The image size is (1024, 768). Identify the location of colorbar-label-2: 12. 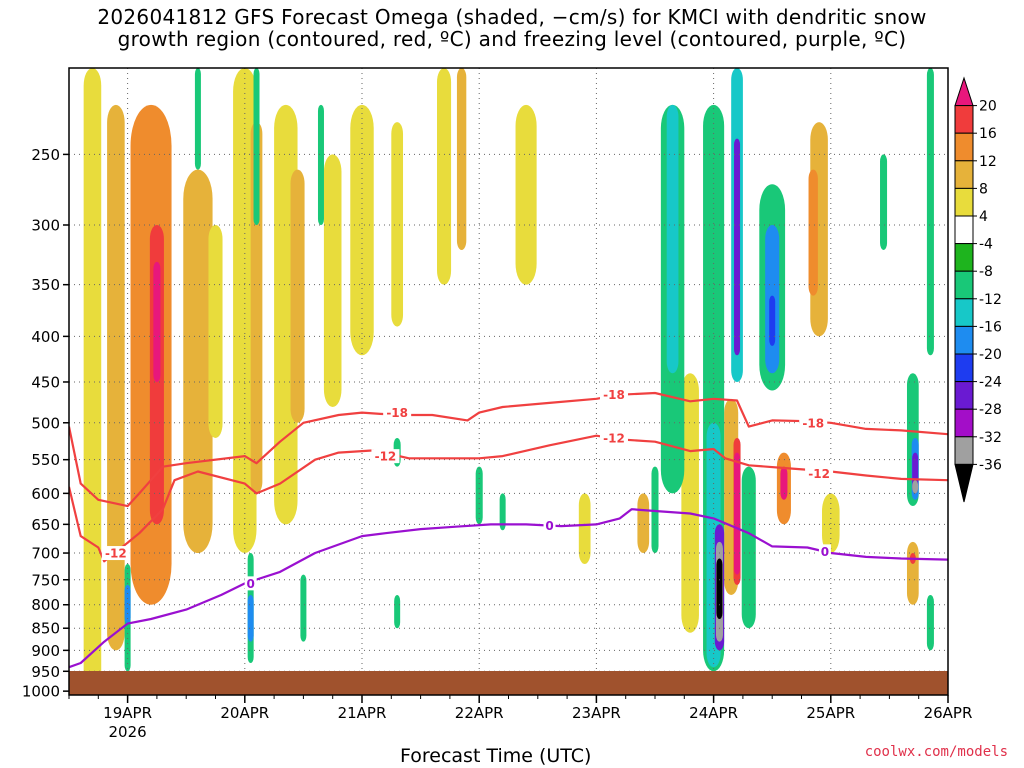
(988, 162).